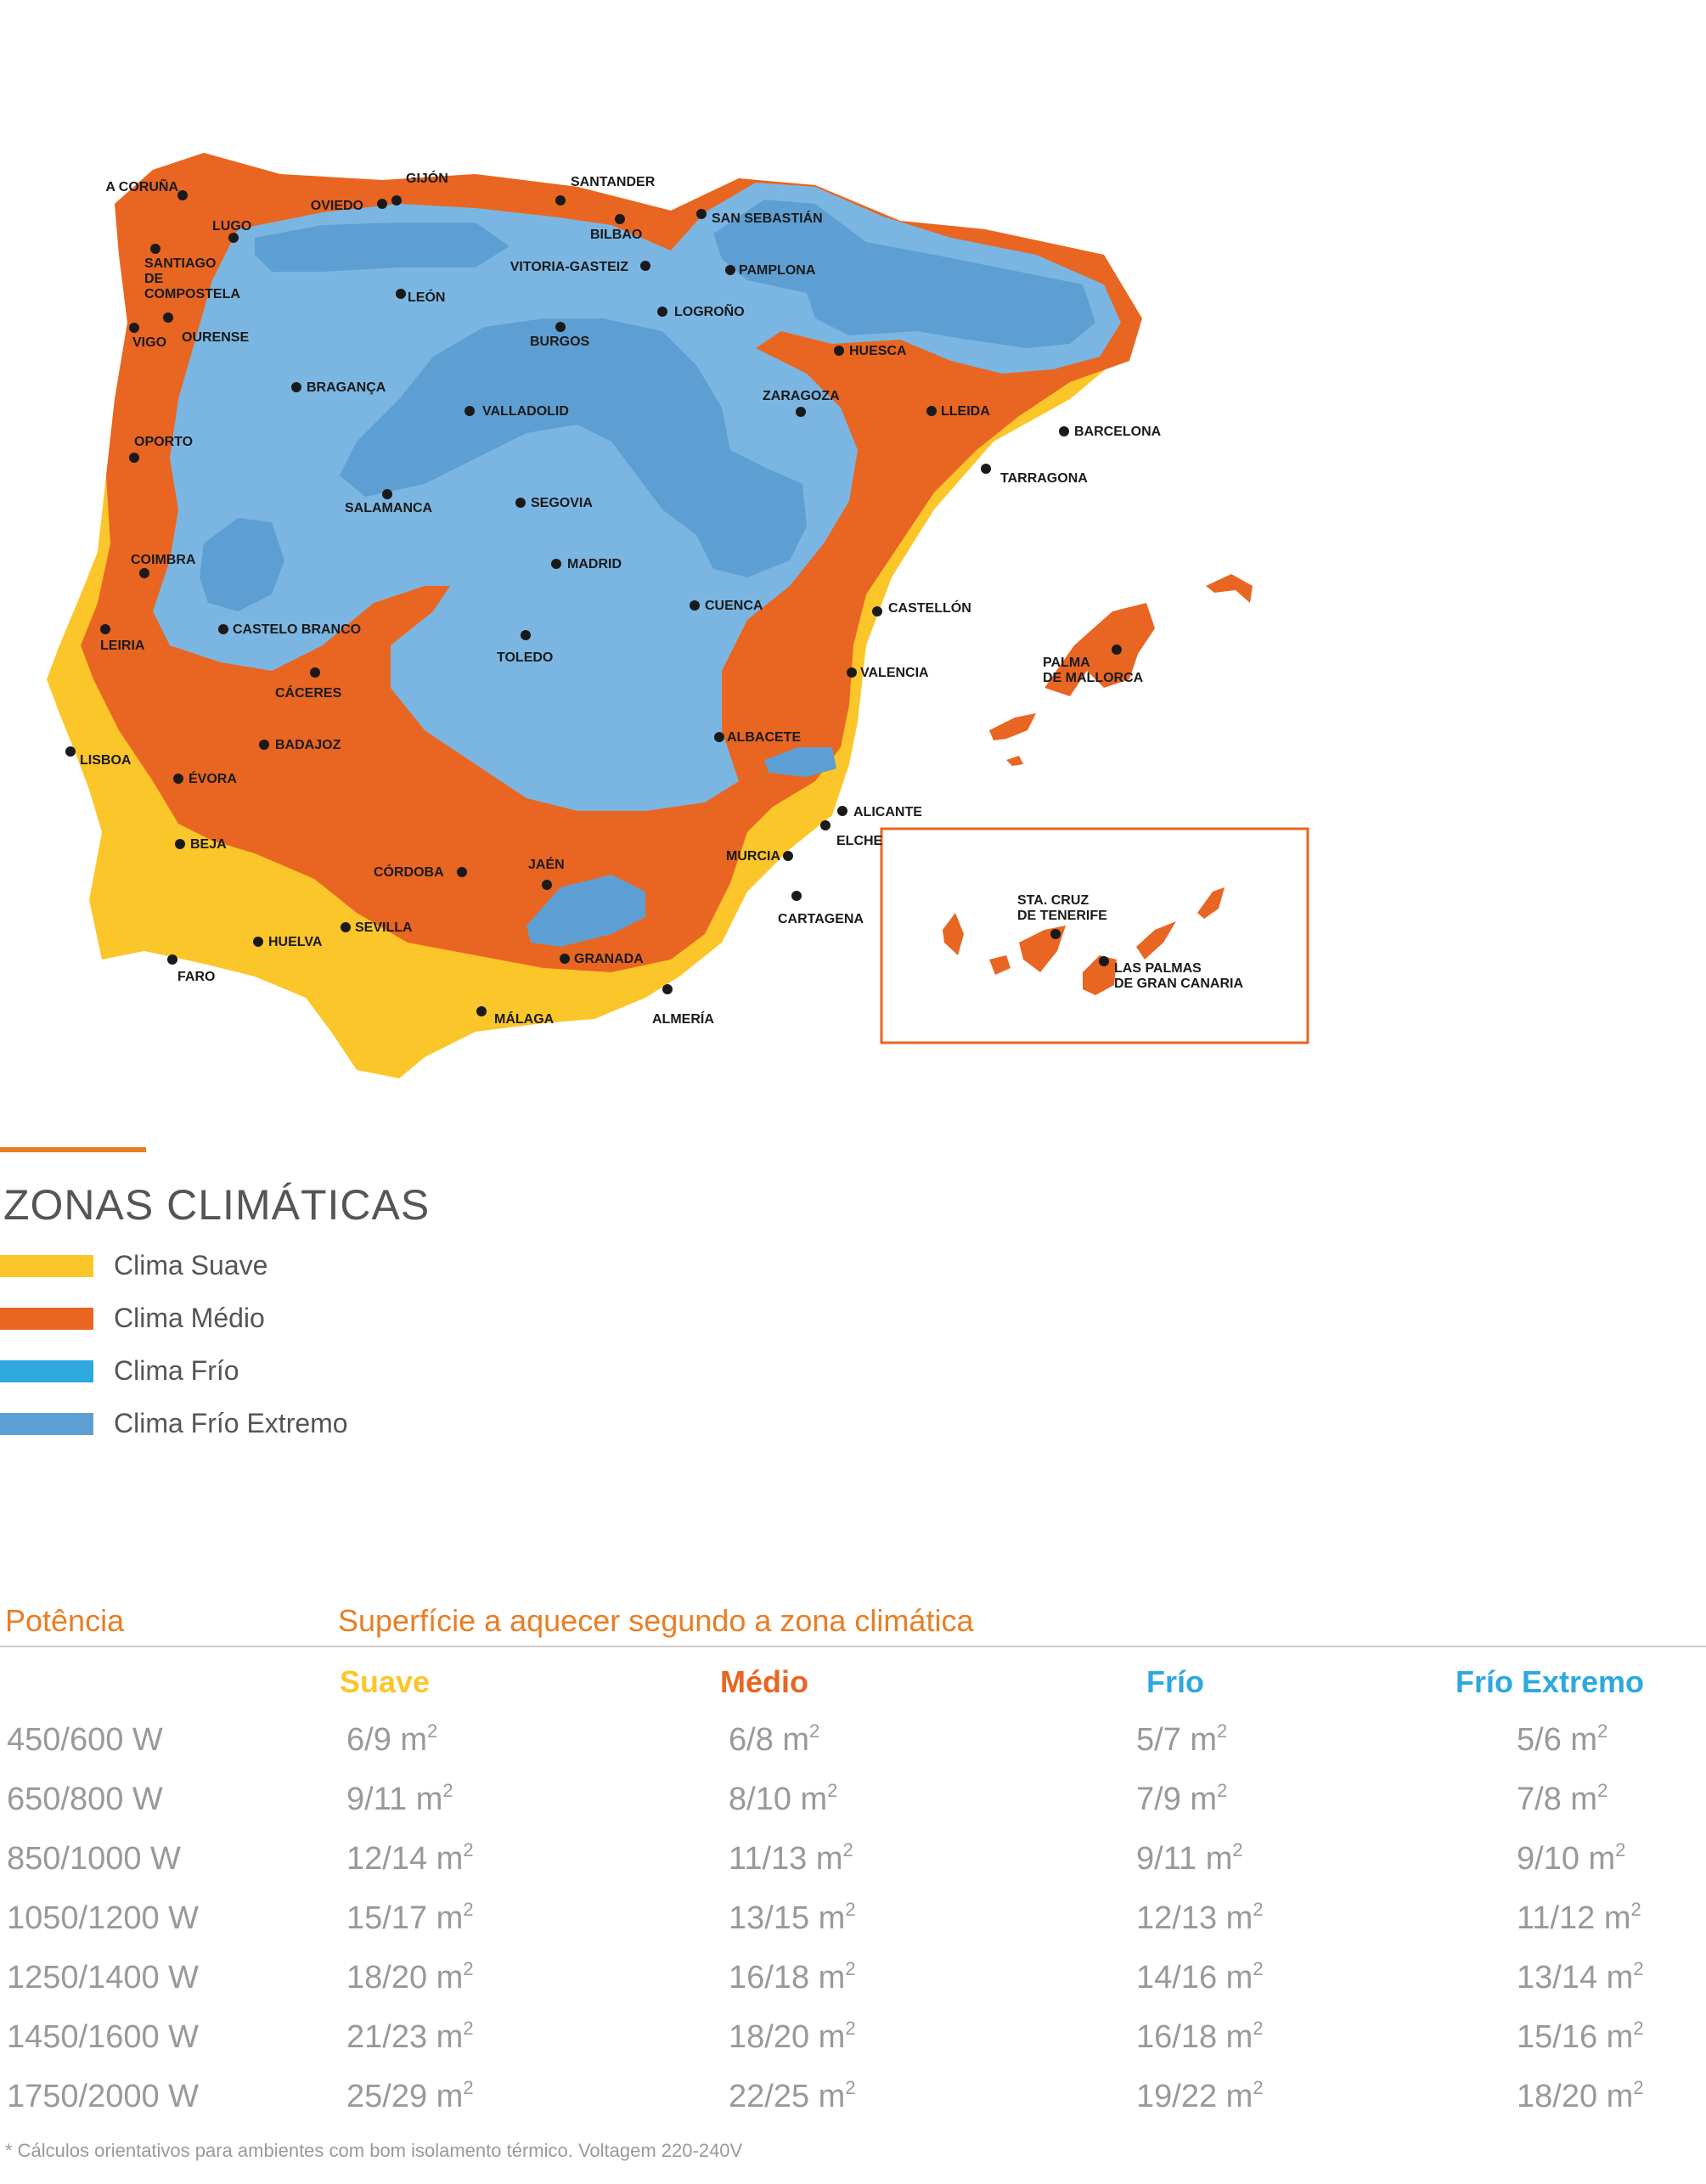 The width and height of the screenshot is (1706, 2184). Describe the element at coordinates (1182, 1798) in the screenshot. I see `surface-cell: 7/9 m2` at that location.